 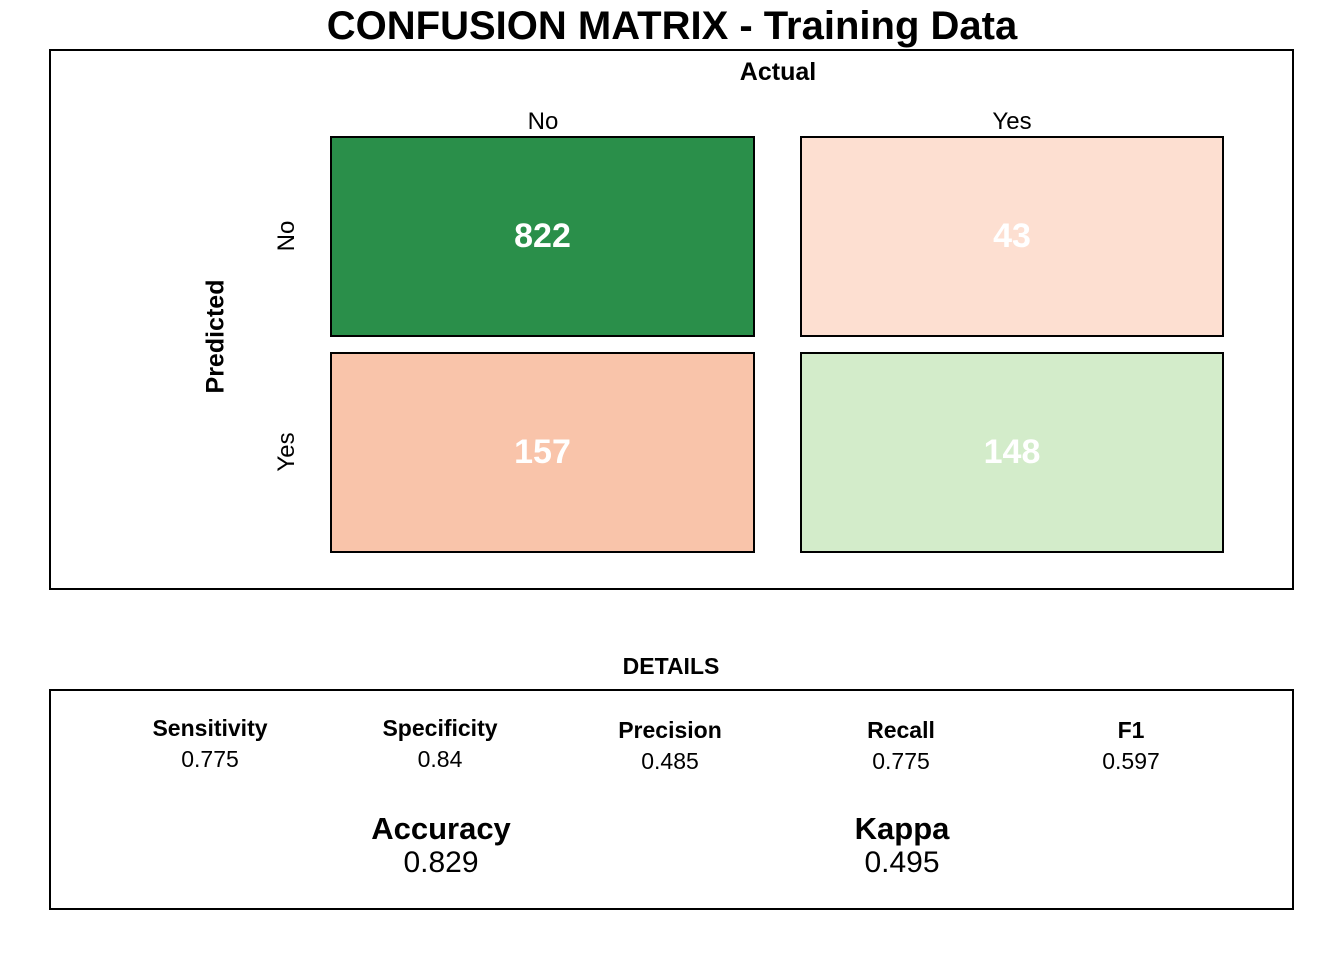 I want to click on metric-specificity: Specificity 0.84, so click(x=440, y=745).